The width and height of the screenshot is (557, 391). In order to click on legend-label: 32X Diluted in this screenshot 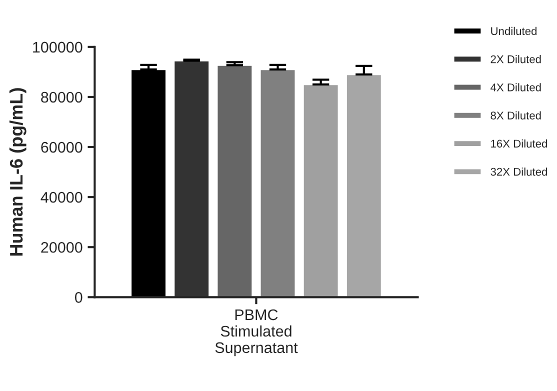, I will do `click(518, 172)`.